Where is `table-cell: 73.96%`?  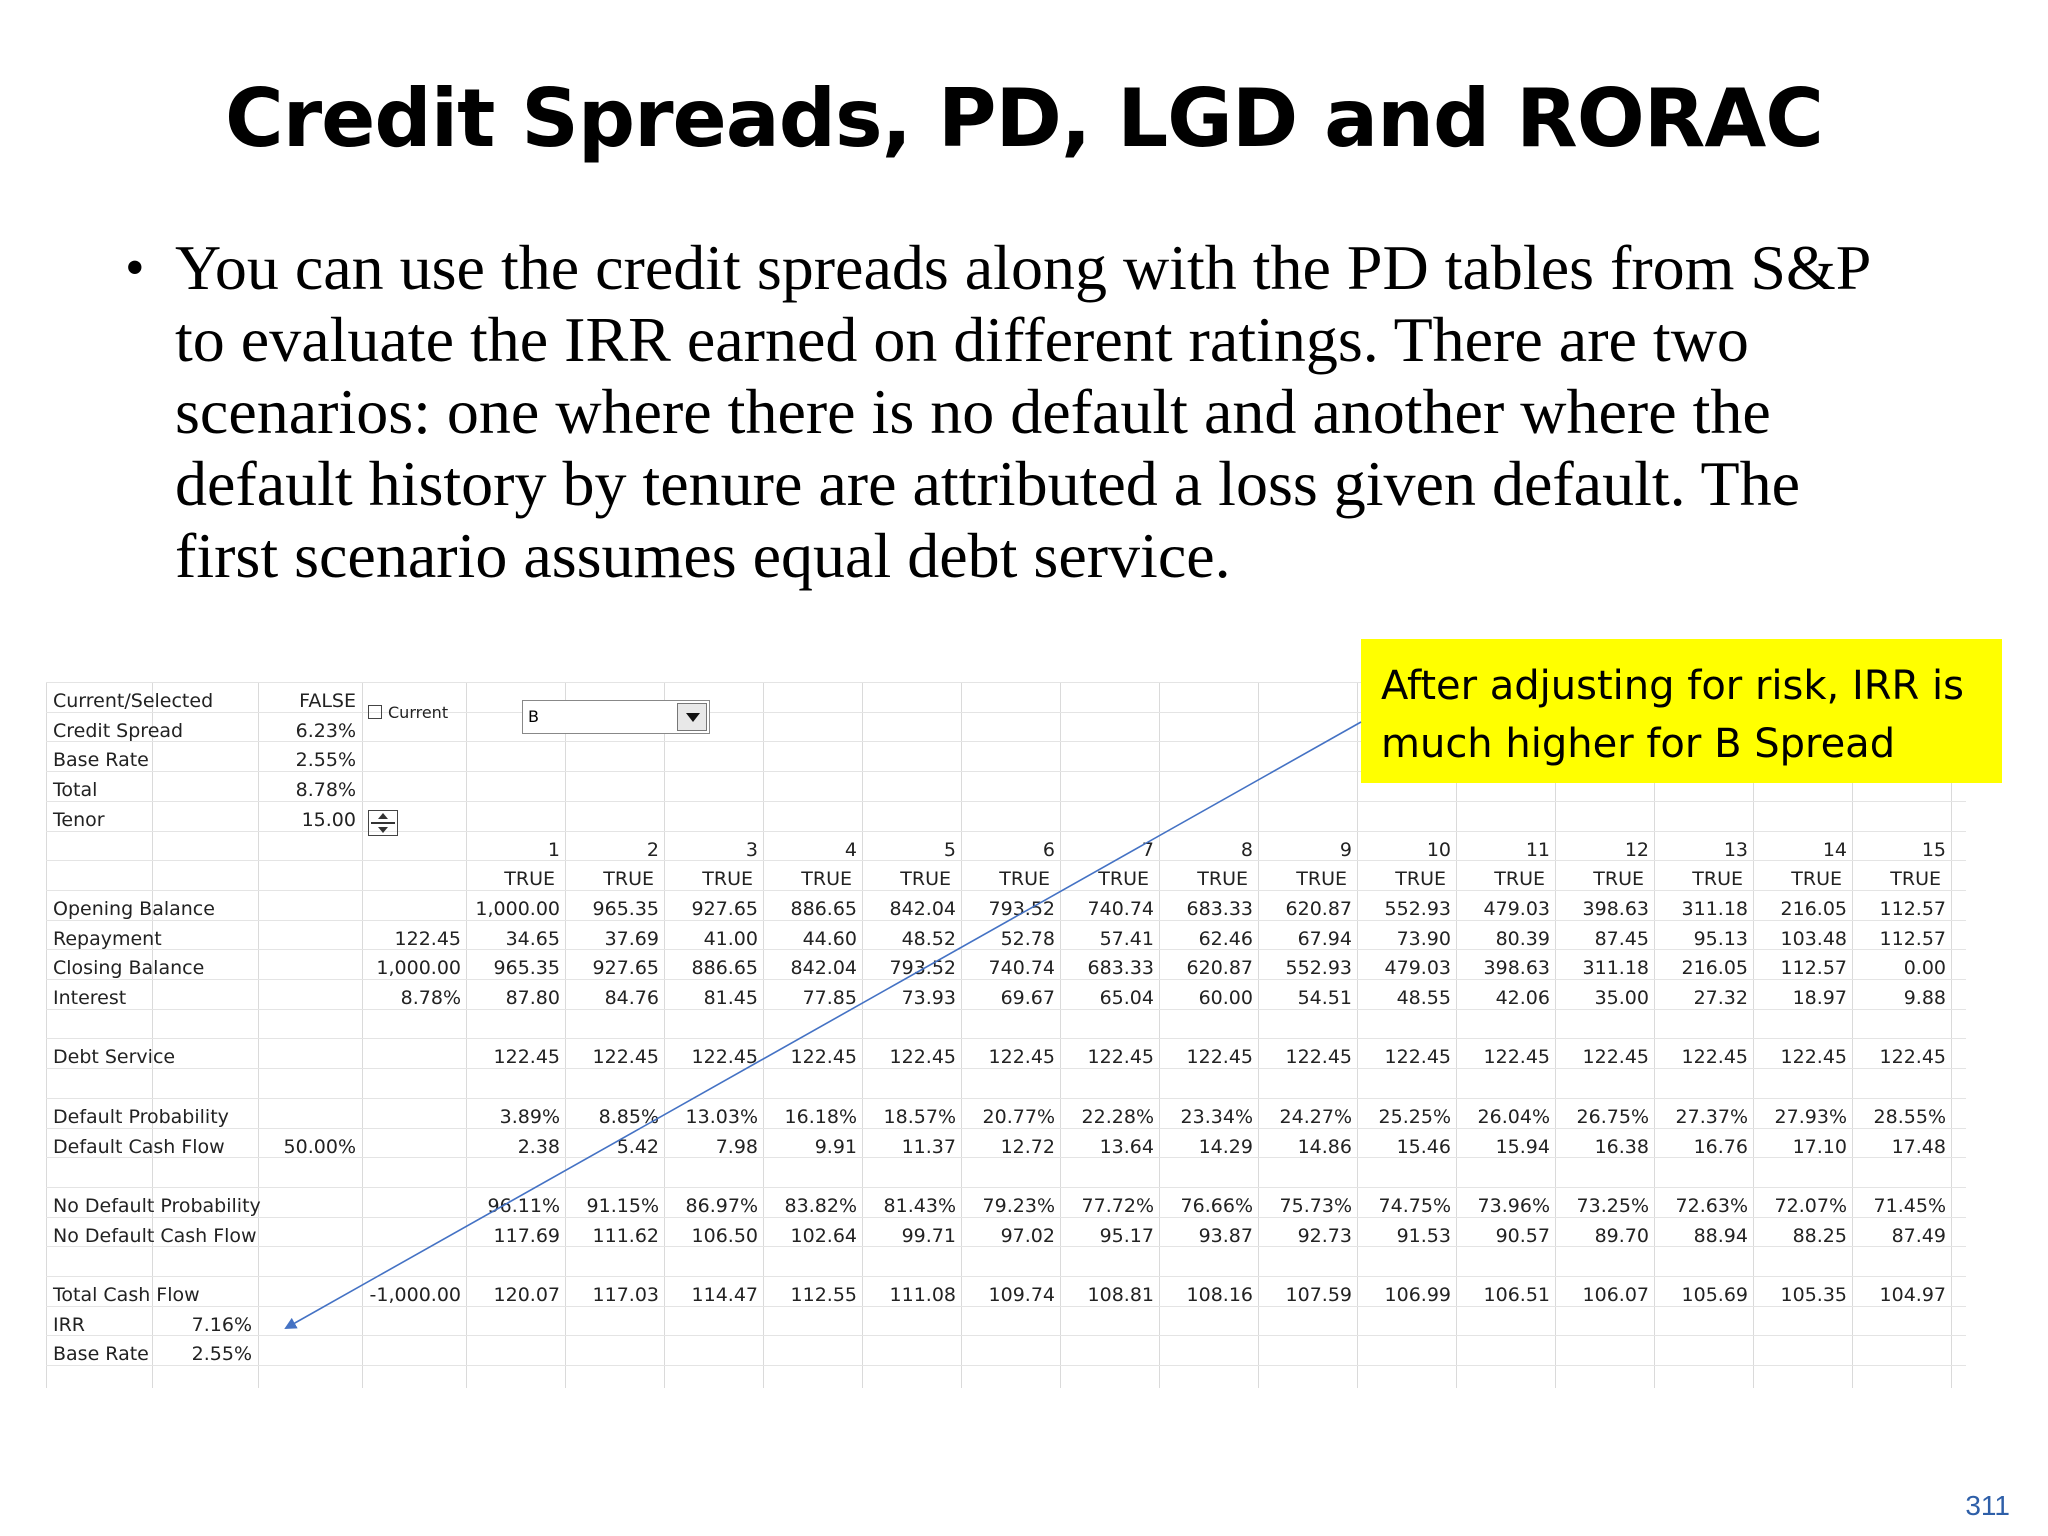
table-cell: 73.96% is located at coordinates (1513, 1205).